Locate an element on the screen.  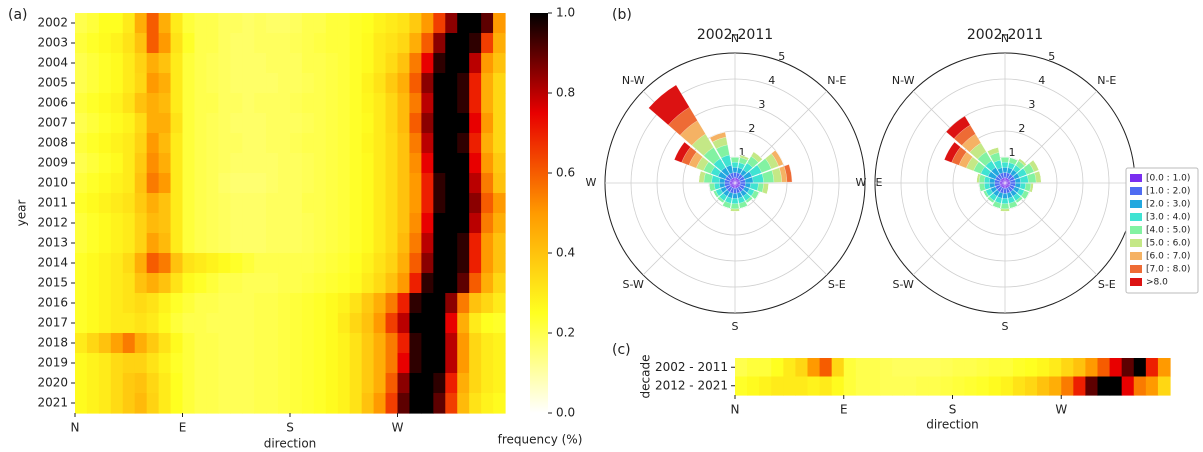
y-tick-label: 2018 is located at coordinates (52, 343).